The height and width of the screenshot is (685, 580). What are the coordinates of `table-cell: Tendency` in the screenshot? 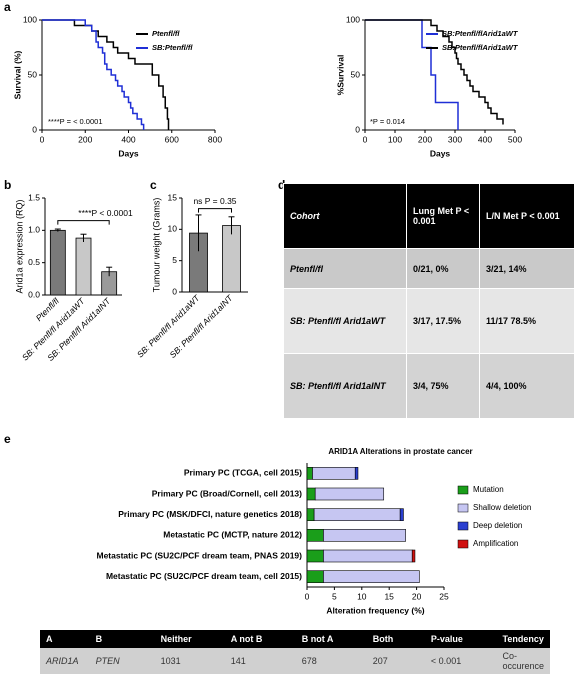 It's located at (523, 639).